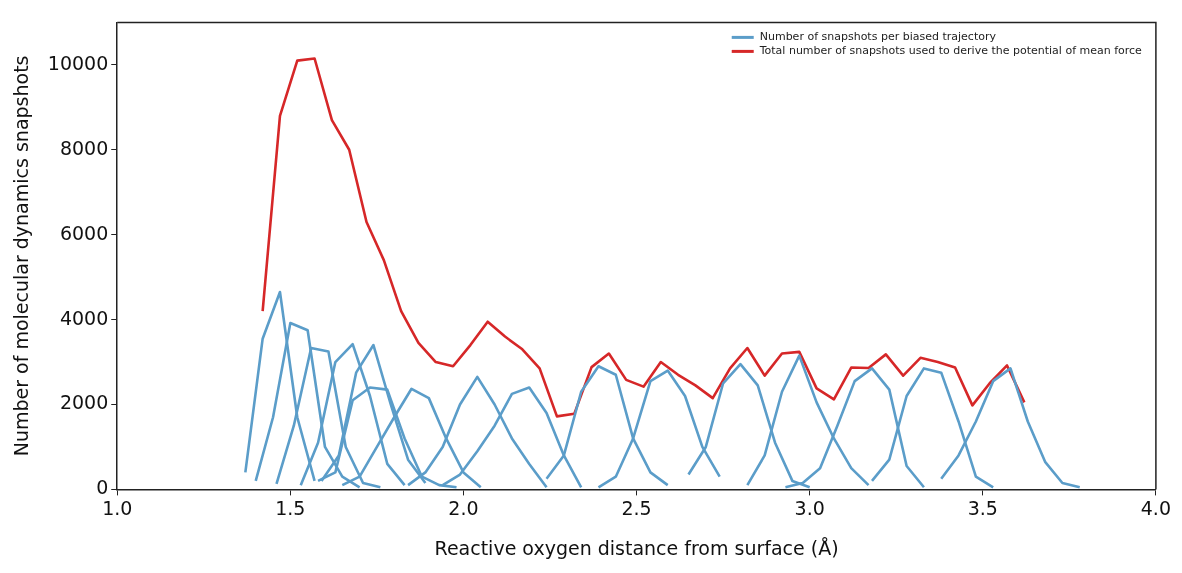 The width and height of the screenshot is (1182, 573). What do you see at coordinates (1155, 507) in the screenshot?
I see `x-tick-label: 4.0` at bounding box center [1155, 507].